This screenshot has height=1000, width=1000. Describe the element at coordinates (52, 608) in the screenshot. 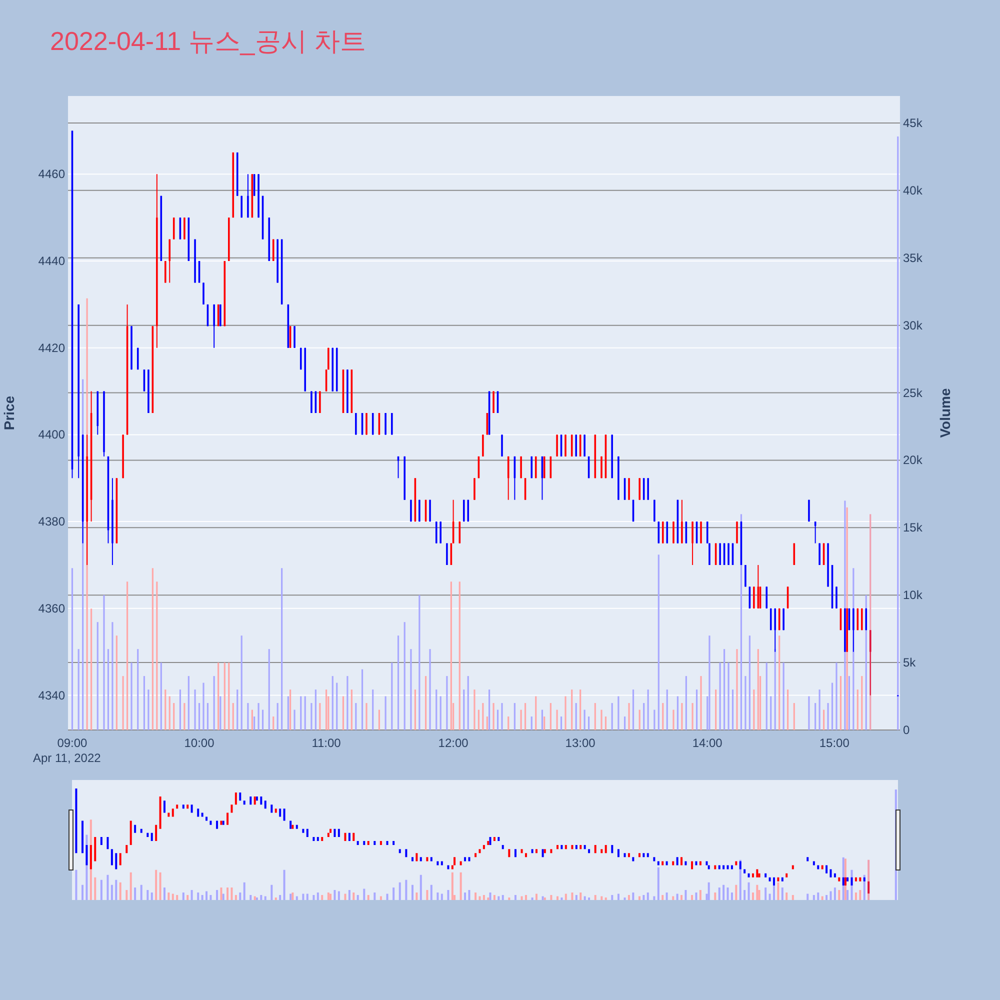

I see `y-tick-label: 4360` at that location.